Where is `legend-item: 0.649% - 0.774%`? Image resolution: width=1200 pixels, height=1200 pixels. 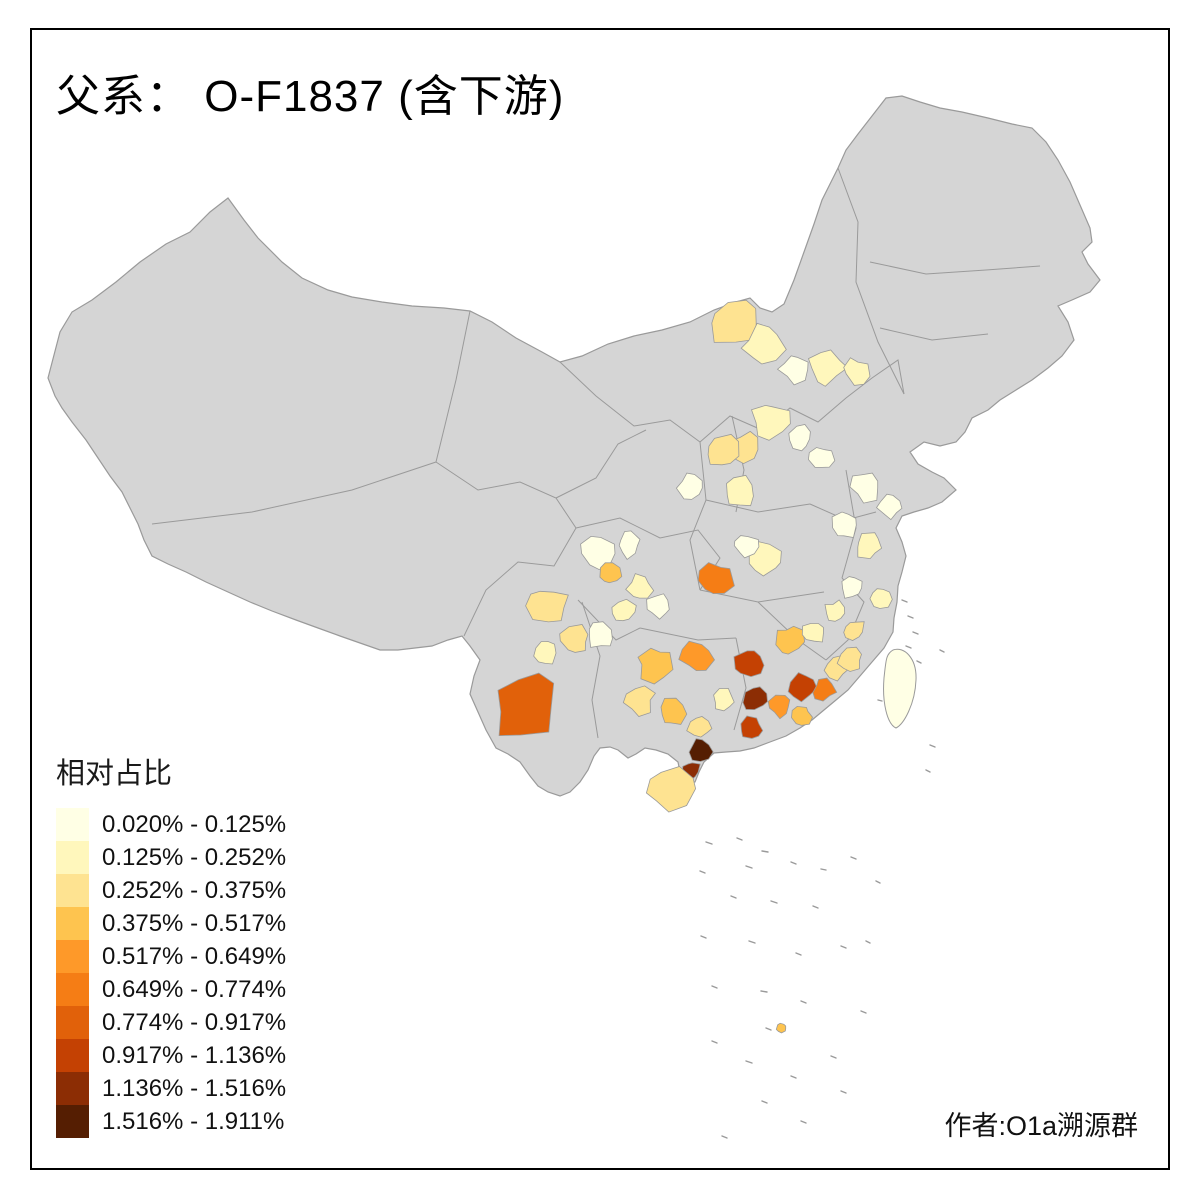 legend-item: 0.649% - 0.774% is located at coordinates (171, 989).